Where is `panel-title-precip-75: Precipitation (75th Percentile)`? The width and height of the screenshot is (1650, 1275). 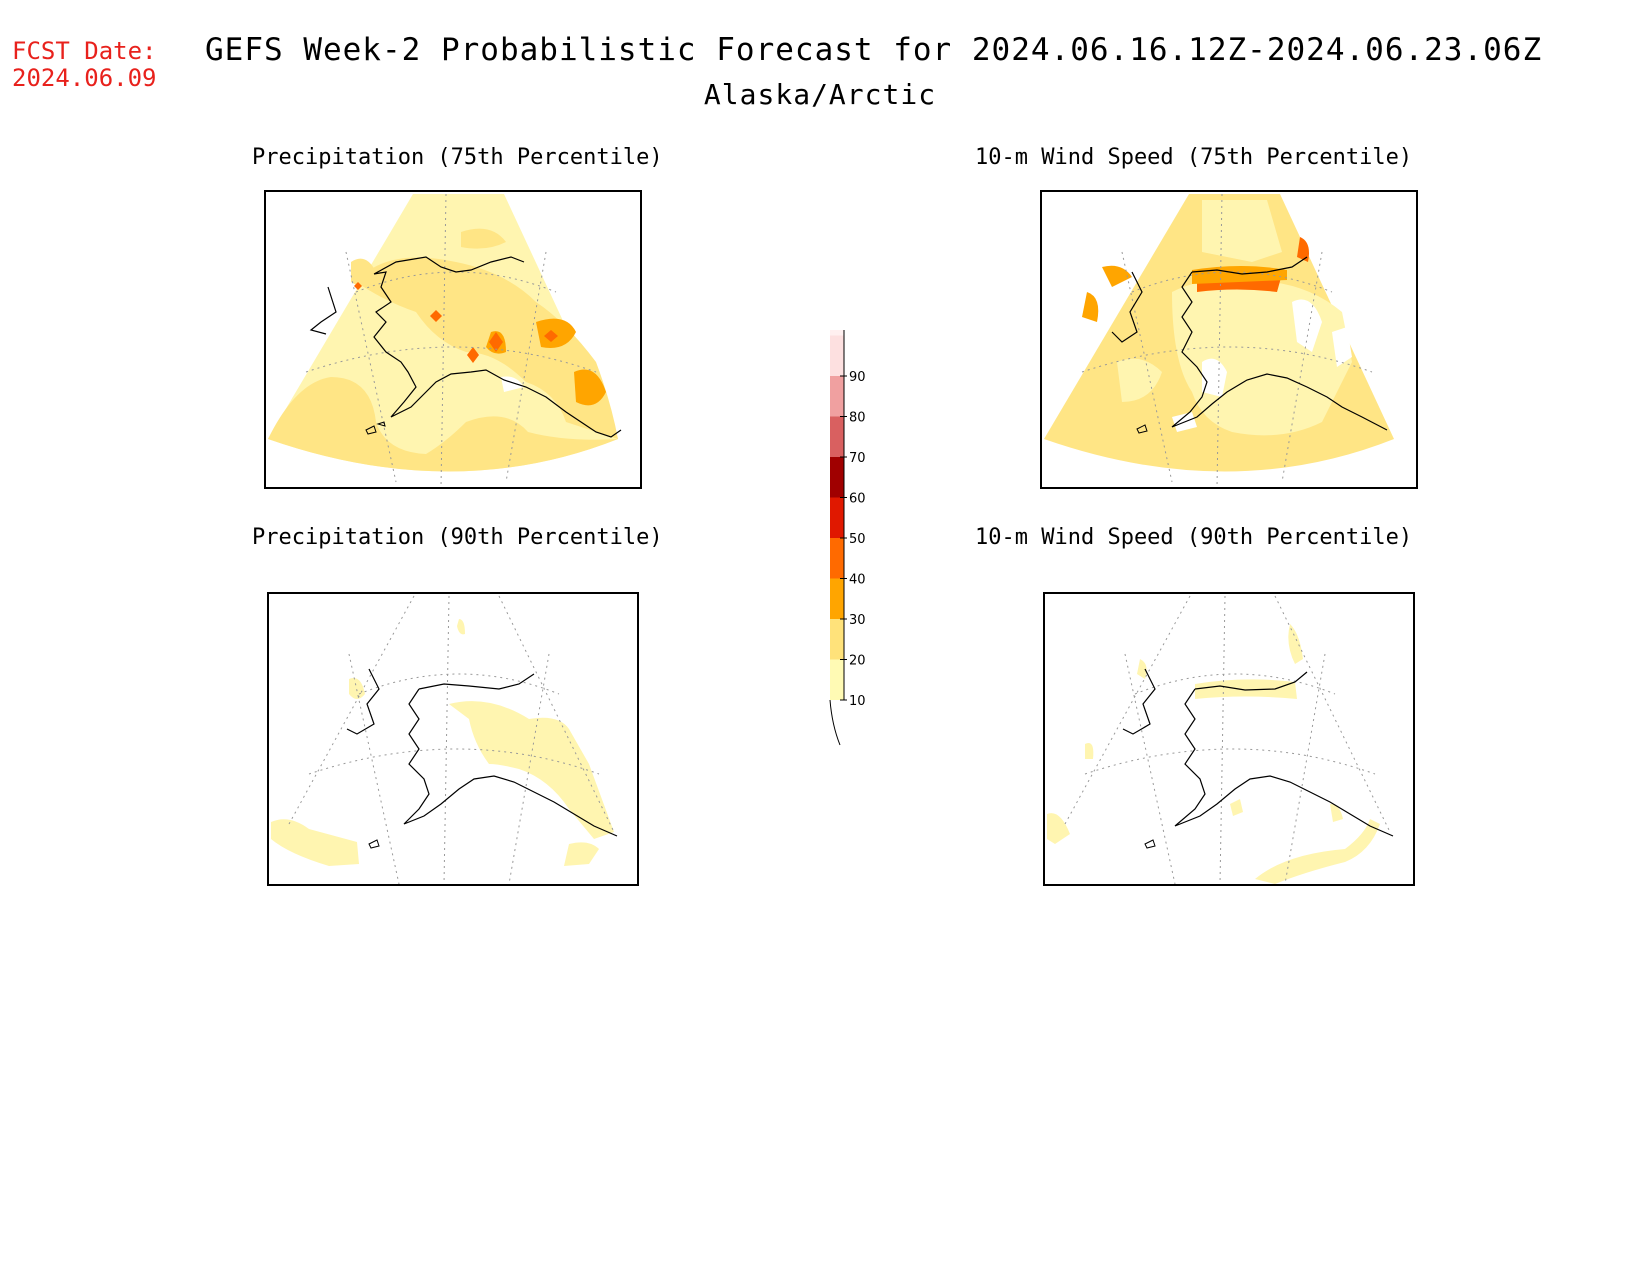
panel-title-precip-75: Precipitation (75th Percentile) is located at coordinates (457, 157).